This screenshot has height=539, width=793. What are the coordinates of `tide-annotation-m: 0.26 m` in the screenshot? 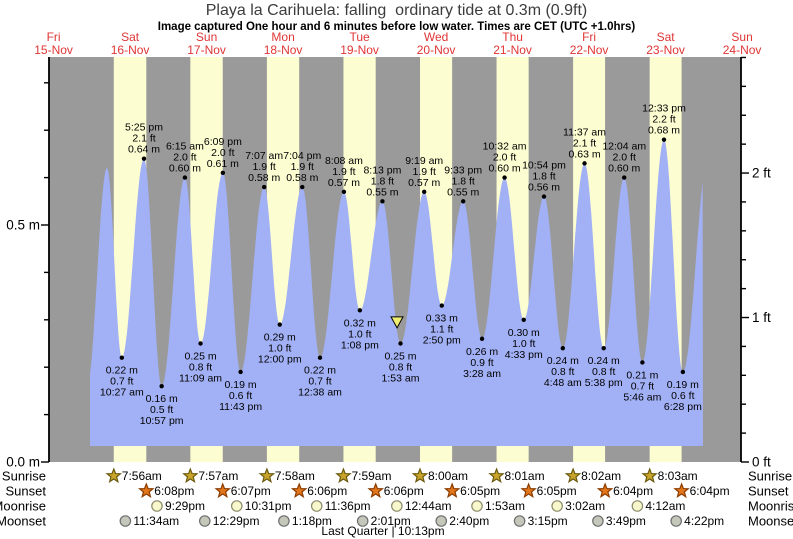 It's located at (482, 352).